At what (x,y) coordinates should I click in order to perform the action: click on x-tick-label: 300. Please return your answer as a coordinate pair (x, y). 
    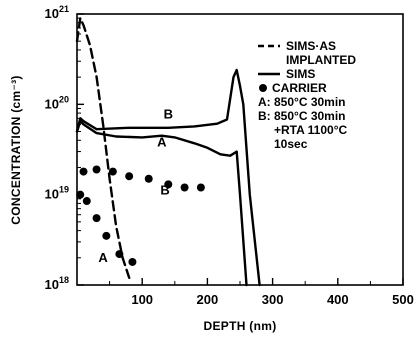
    Looking at the image, I should click on (273, 299).